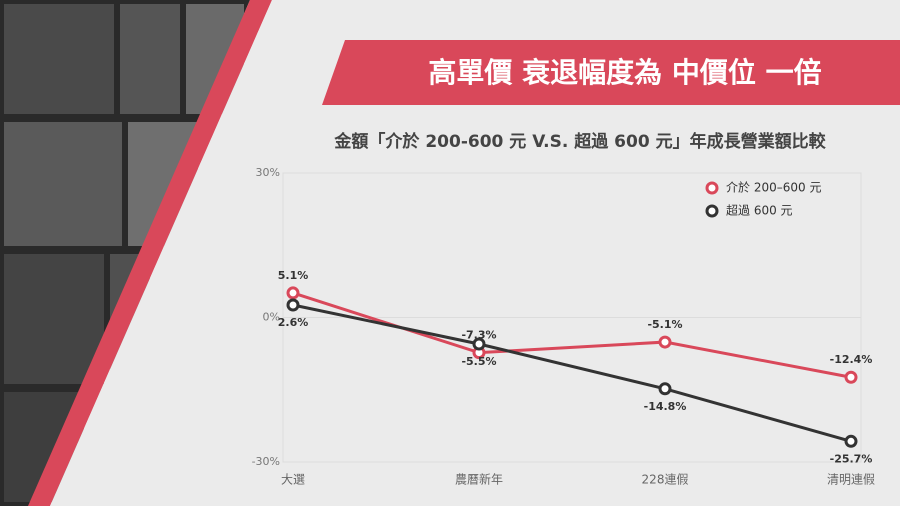 The height and width of the screenshot is (506, 900). What do you see at coordinates (851, 480) in the screenshot?
I see `x-tick-label: 清明連假` at bounding box center [851, 480].